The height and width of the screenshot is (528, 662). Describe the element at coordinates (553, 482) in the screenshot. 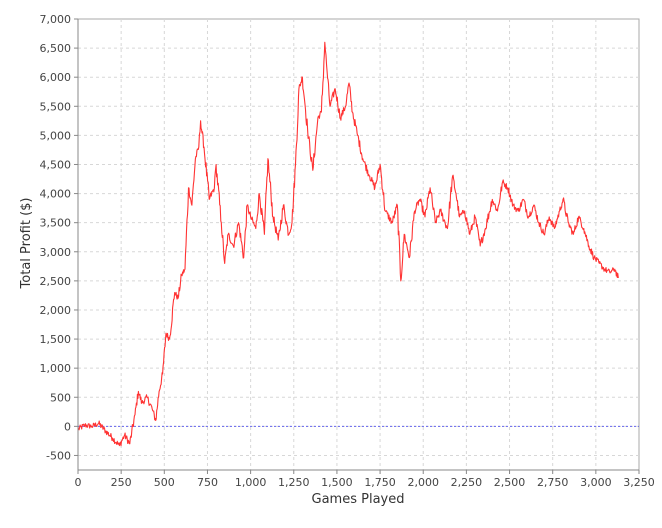

I see `x-tick-label: 2,750` at that location.